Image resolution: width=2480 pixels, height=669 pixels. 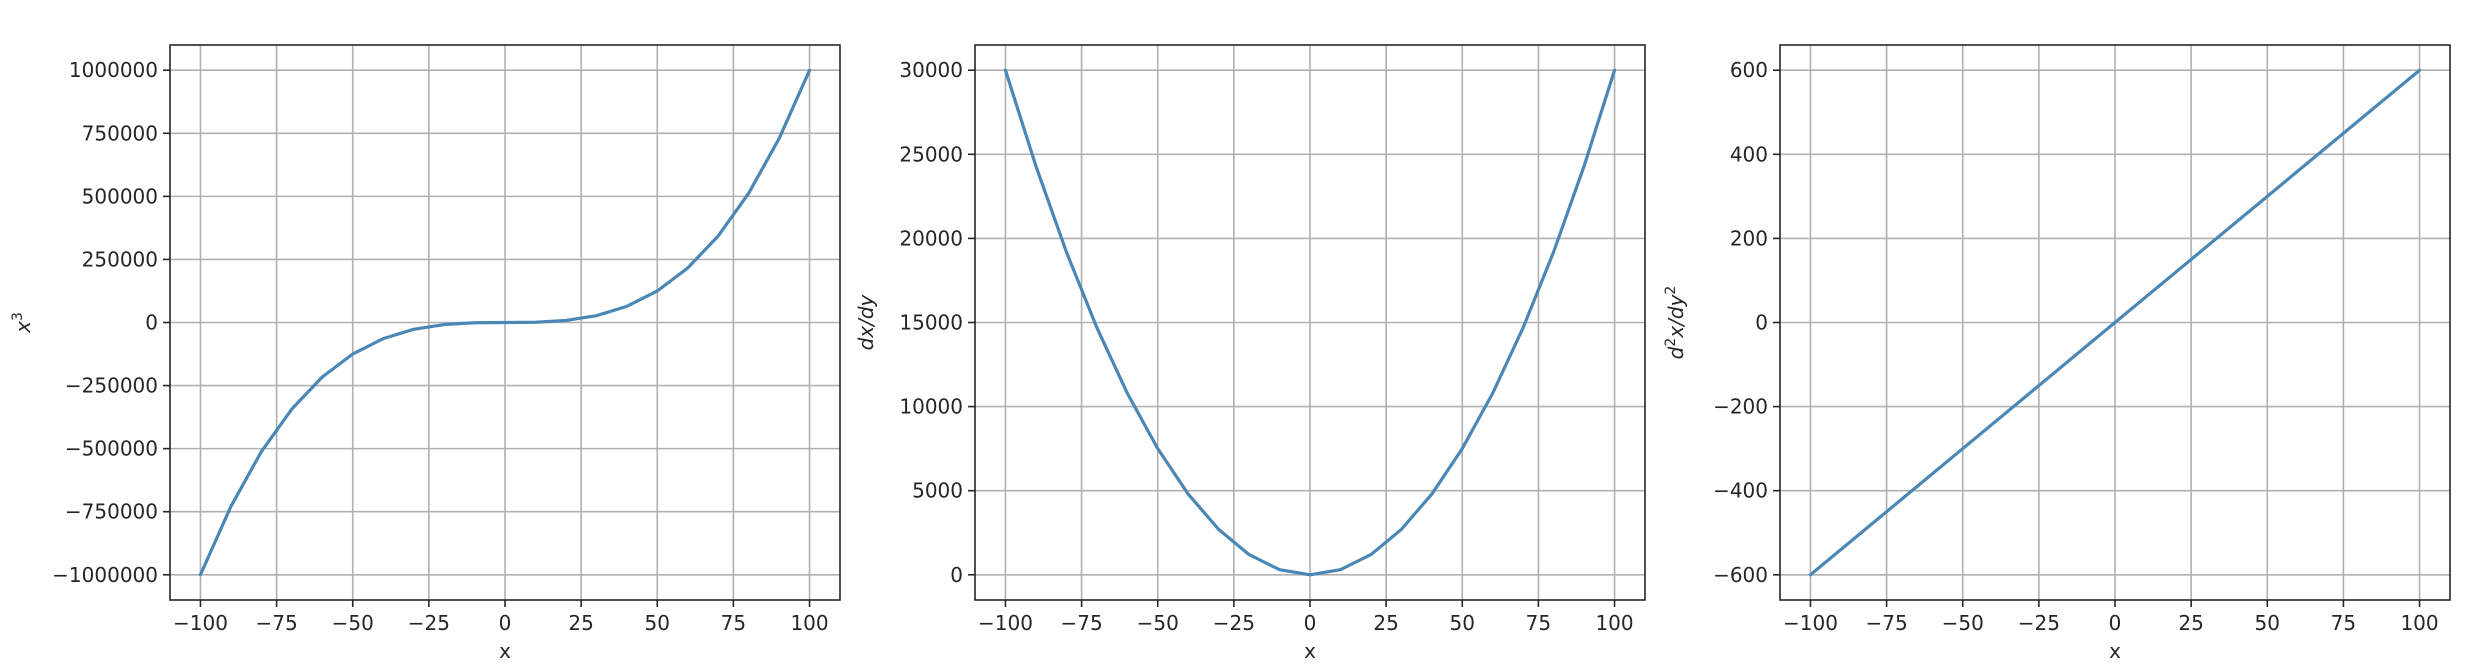 What do you see at coordinates (1740, 575) in the screenshot?
I see `y-tick-label: −600` at bounding box center [1740, 575].